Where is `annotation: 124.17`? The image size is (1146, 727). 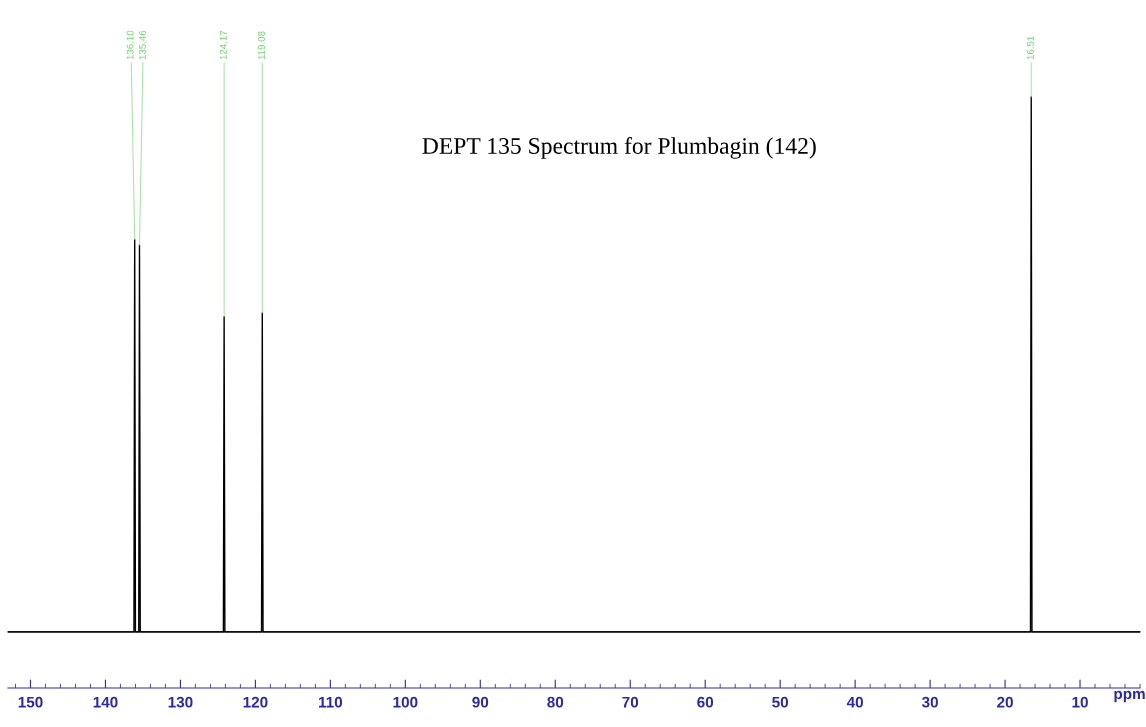 annotation: 124.17 is located at coordinates (223, 45).